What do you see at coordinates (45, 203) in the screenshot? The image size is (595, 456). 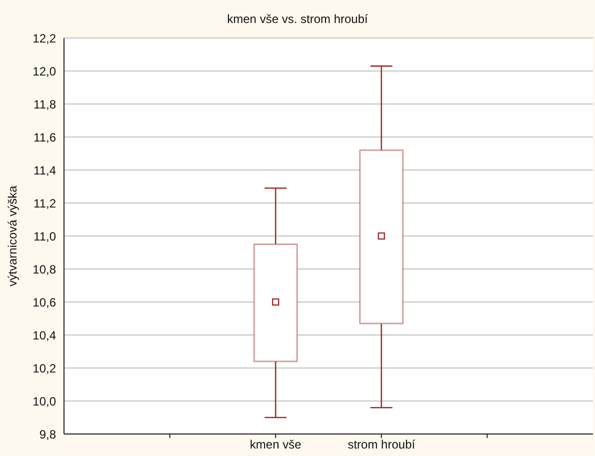 I see `y-tick-label: 11,2` at bounding box center [45, 203].